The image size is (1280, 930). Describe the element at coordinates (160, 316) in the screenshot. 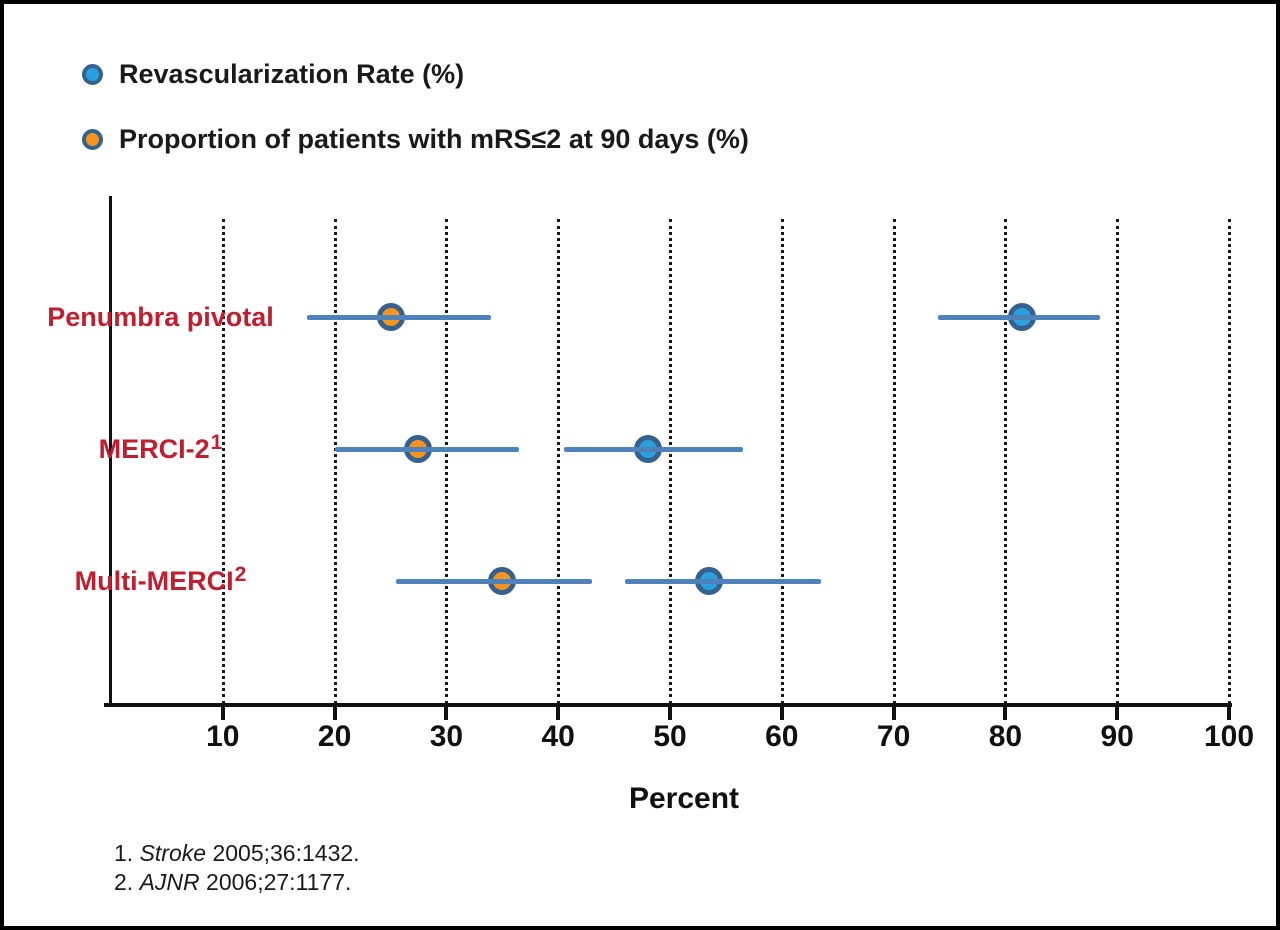

I see `category-label-penumbra-pivotal: Penumbra pivotal` at that location.